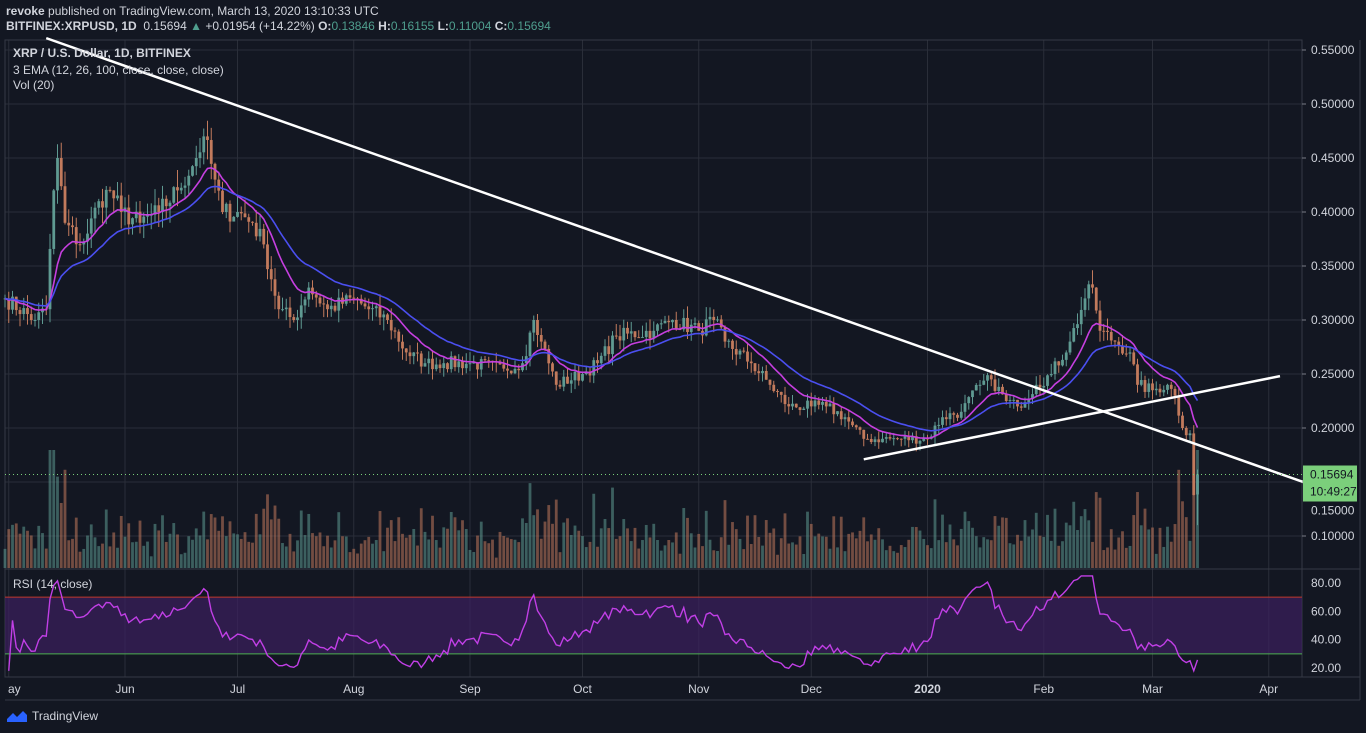  Describe the element at coordinates (1333, 511) in the screenshot. I see `price-tick-label: 0.15000` at that location.